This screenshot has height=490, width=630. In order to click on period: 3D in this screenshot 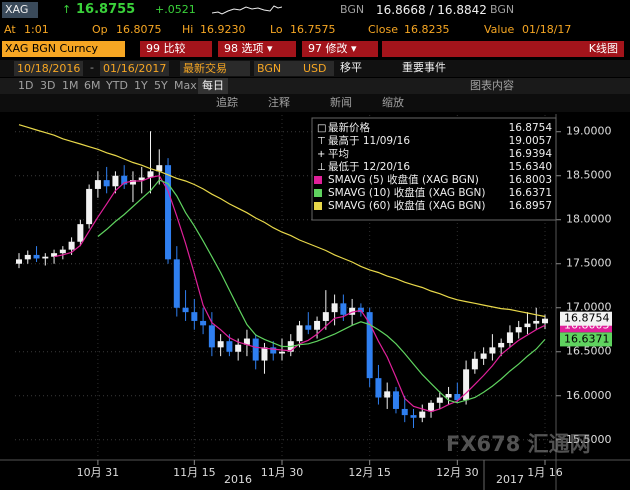, I will do `click(48, 85)`.